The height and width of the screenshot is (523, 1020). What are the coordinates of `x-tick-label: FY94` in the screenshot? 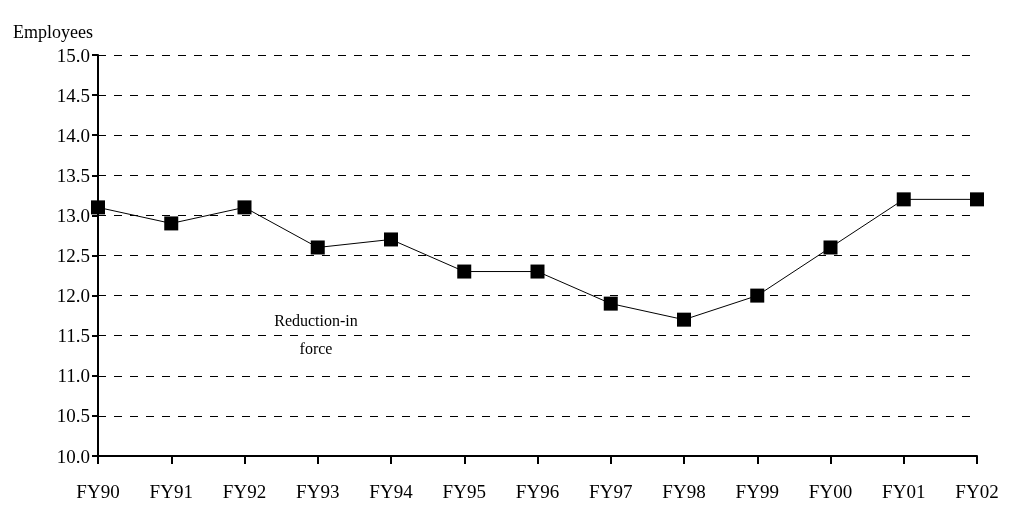 It's located at (391, 491).